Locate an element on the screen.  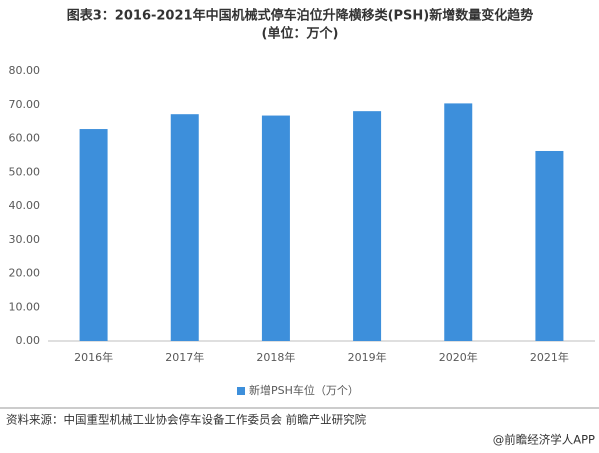
y-tick-label: 20.00 is located at coordinates (25, 273).